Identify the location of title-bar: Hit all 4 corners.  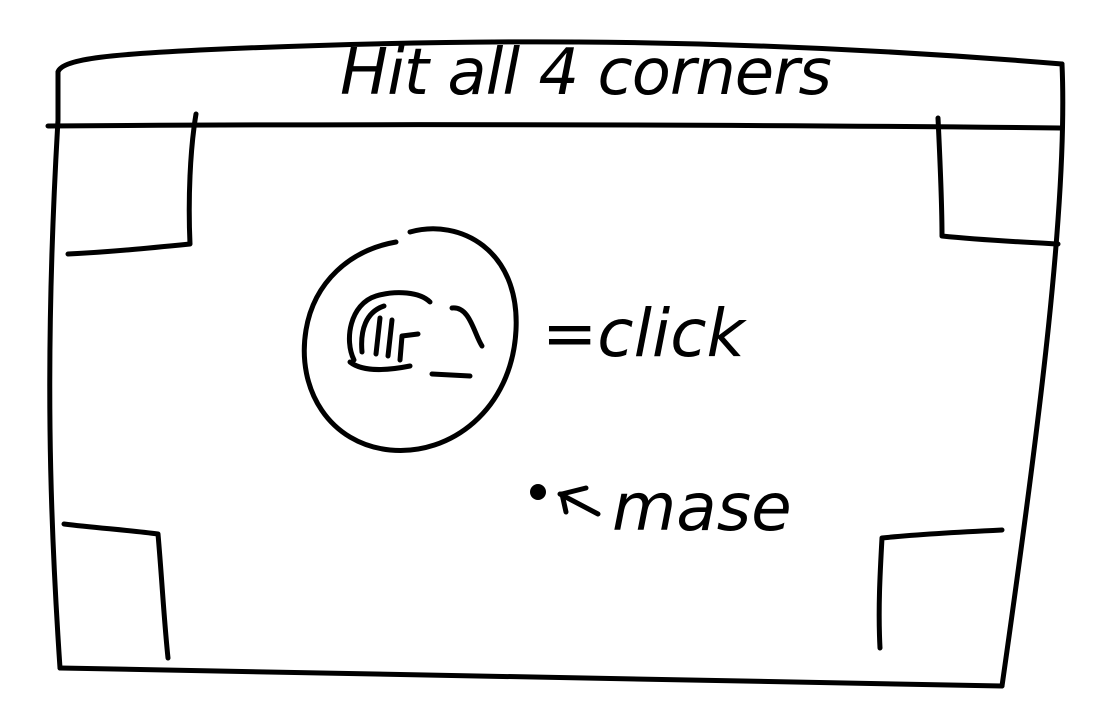
(554, 83).